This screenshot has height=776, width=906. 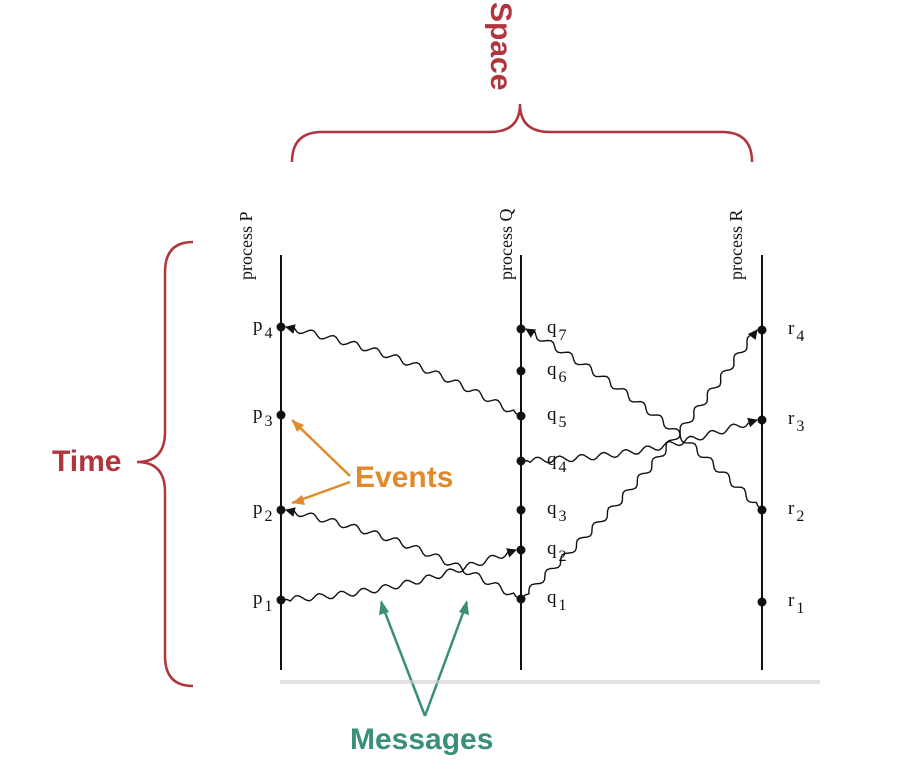 What do you see at coordinates (298, 426) in the screenshot?
I see `events-arrowhead-p3` at bounding box center [298, 426].